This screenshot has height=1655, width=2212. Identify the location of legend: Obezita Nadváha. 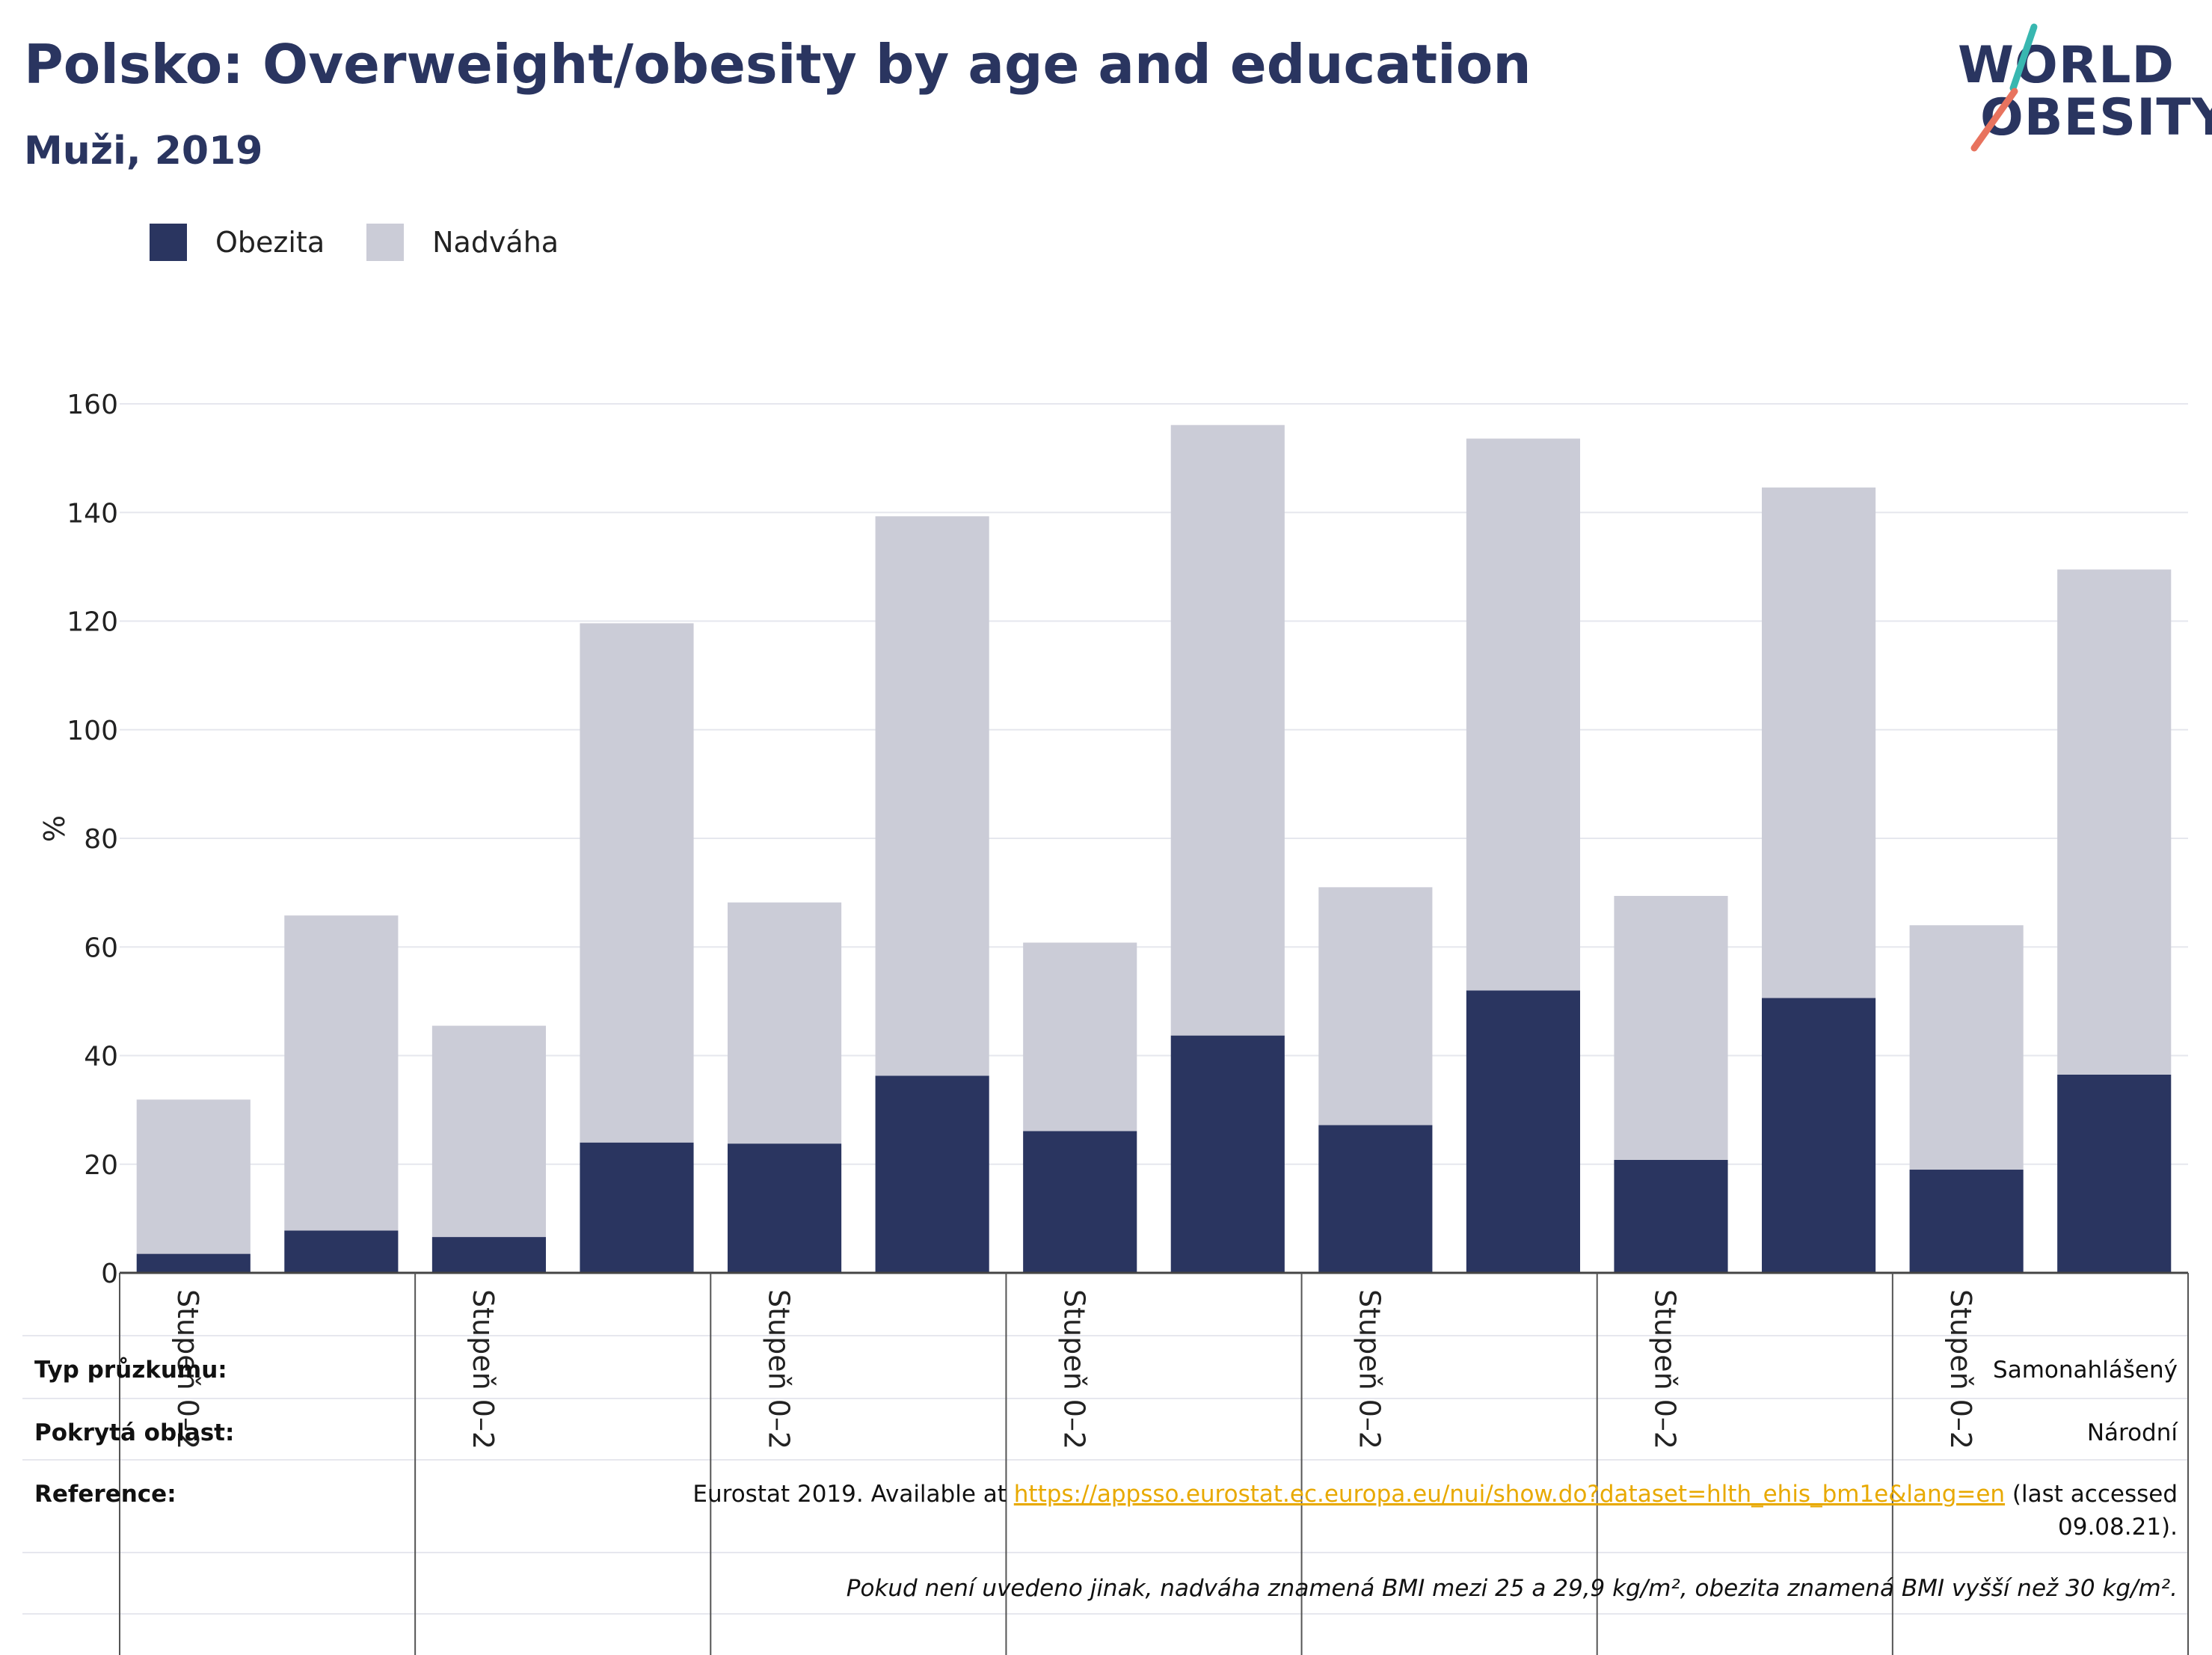
(375, 242).